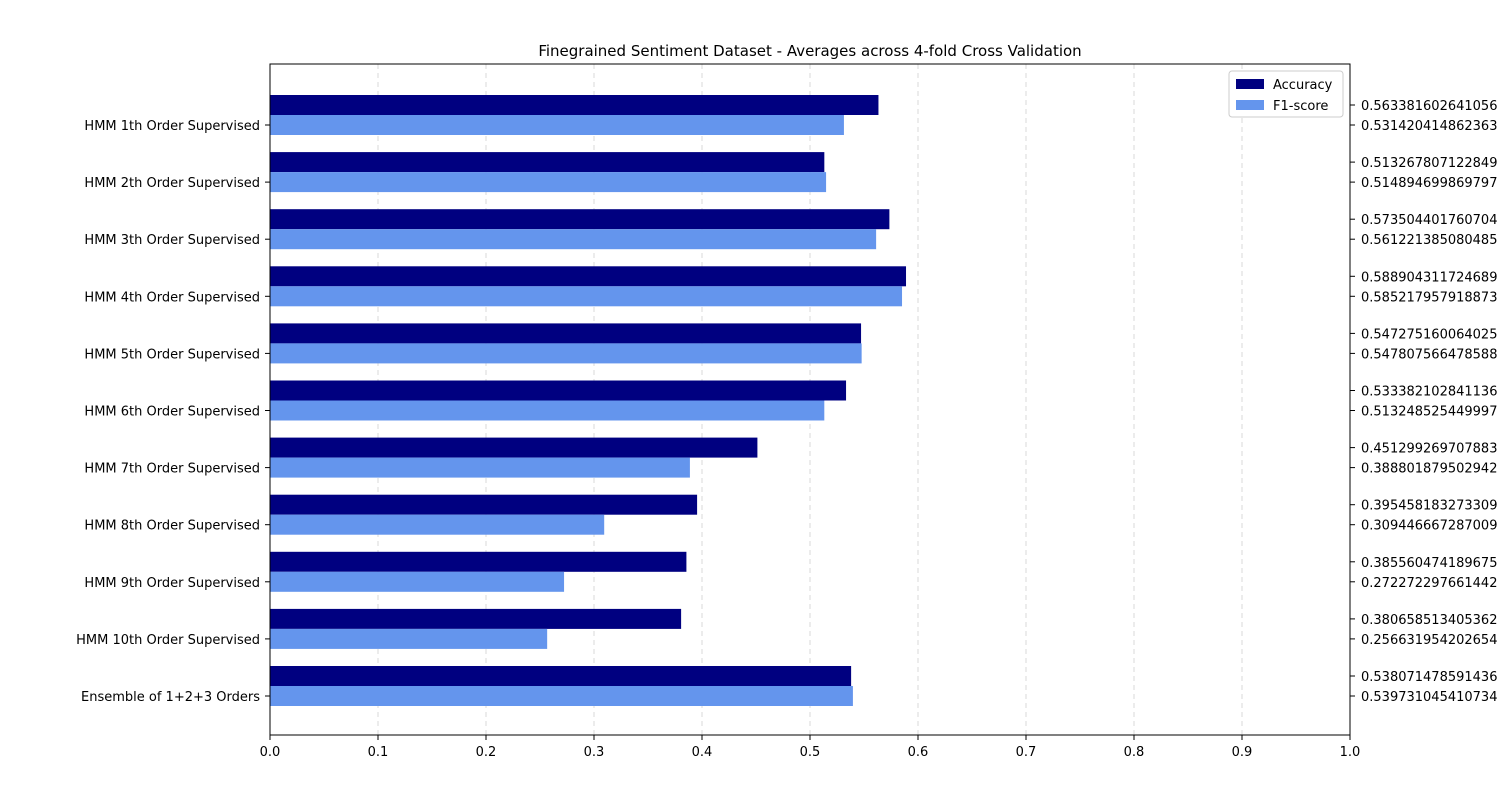 The image size is (1500, 800). What do you see at coordinates (1350, 752) in the screenshot?
I see `x-tick-label: 1.0` at bounding box center [1350, 752].